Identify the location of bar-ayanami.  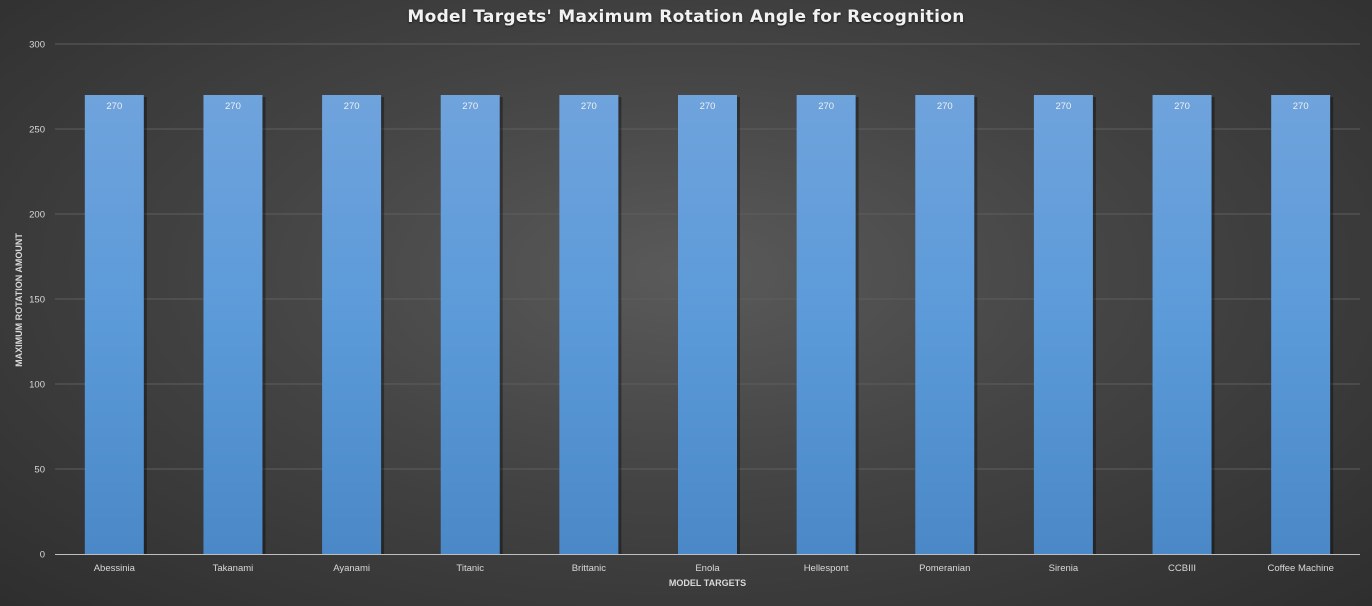
(352, 324).